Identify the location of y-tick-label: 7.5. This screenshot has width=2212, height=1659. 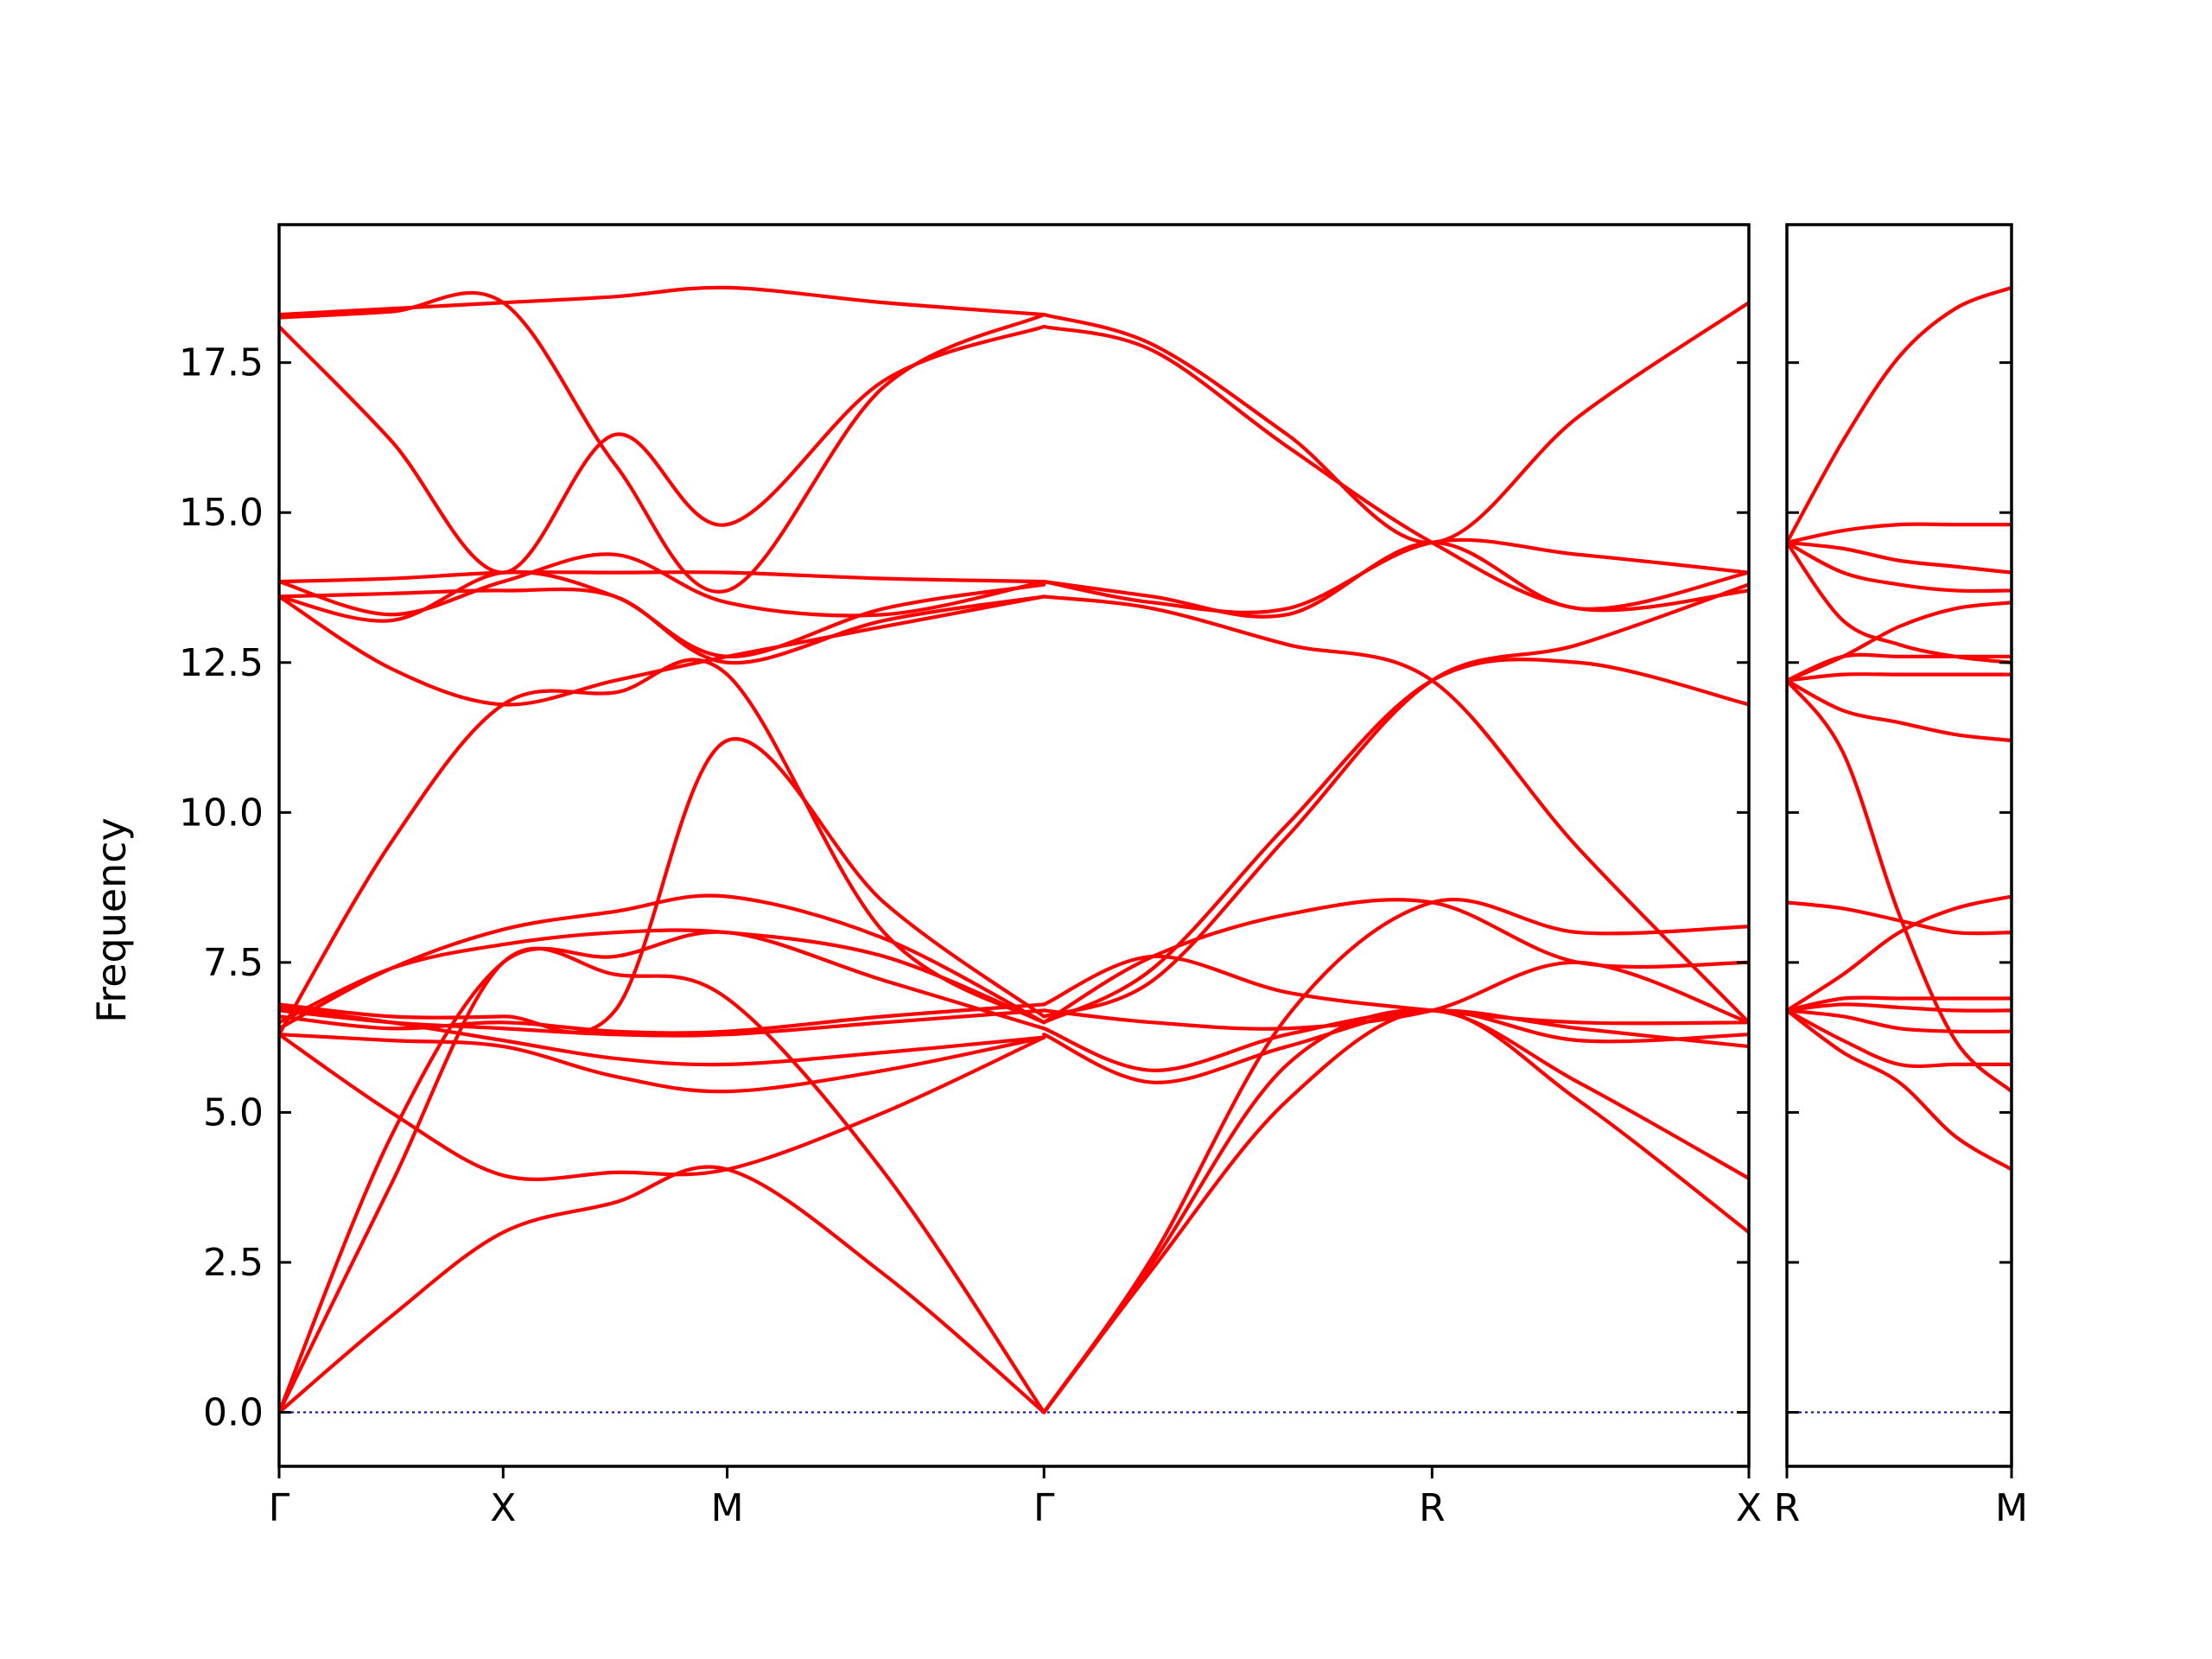
(233, 963).